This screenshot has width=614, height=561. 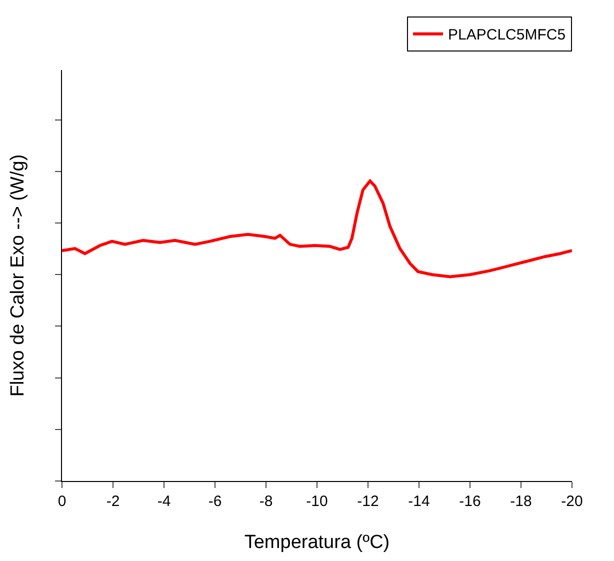 What do you see at coordinates (419, 501) in the screenshot?
I see `x-tick-label: -14` at bounding box center [419, 501].